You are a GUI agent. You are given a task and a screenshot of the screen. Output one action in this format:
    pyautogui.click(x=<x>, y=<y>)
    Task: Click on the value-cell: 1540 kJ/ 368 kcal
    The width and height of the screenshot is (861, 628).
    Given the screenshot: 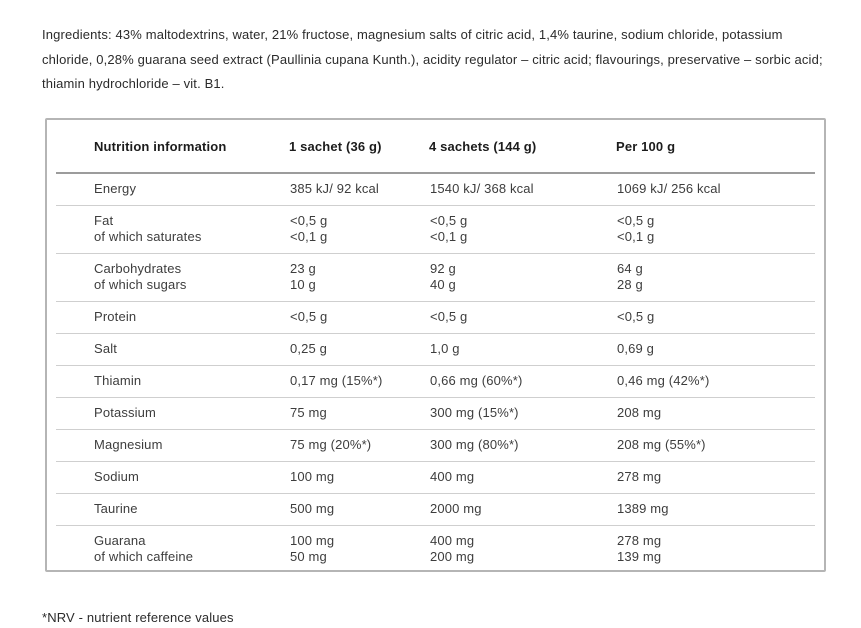 What is the action you would take?
    pyautogui.click(x=522, y=189)
    